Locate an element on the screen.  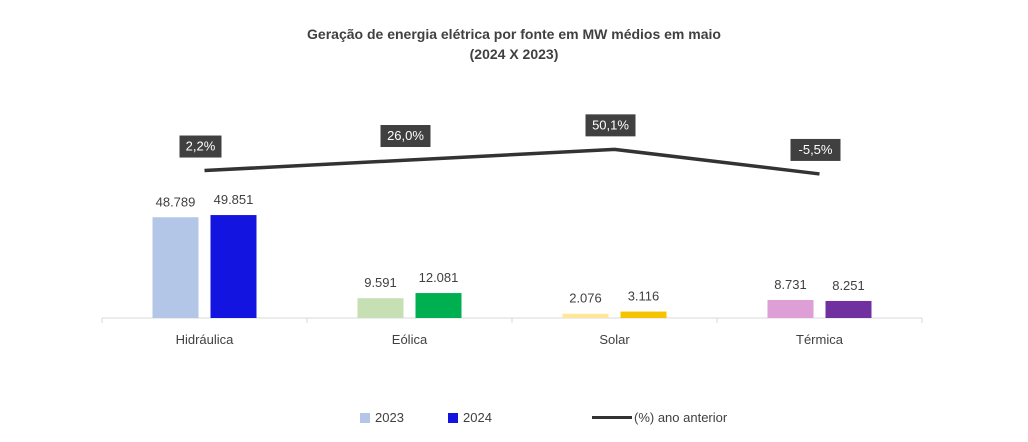
x-tick-label: Térmica is located at coordinates (820, 339).